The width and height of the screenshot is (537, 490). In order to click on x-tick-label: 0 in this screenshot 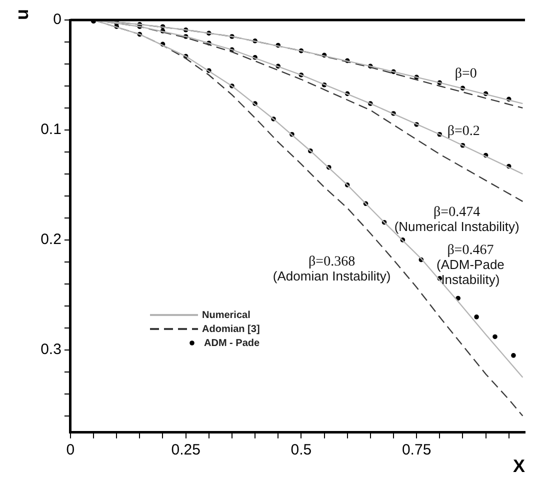, I will do `click(70, 450)`.